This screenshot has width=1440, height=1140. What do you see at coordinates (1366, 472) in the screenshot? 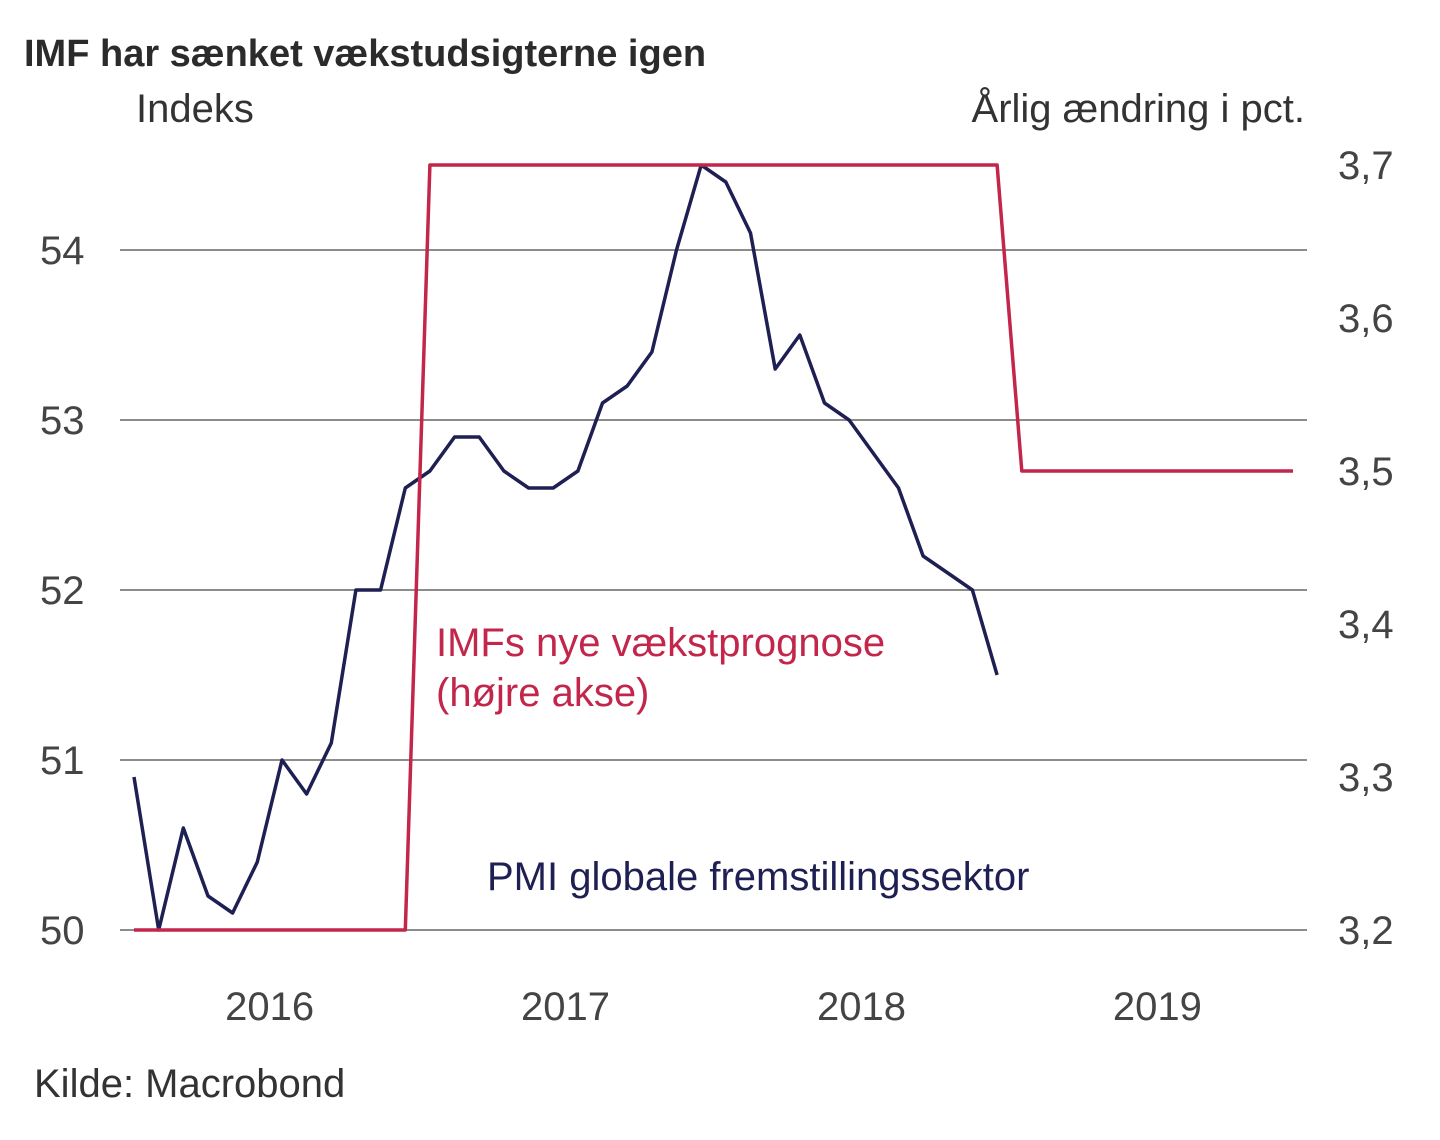
I see `right-y-tick: 3,5` at bounding box center [1366, 472].